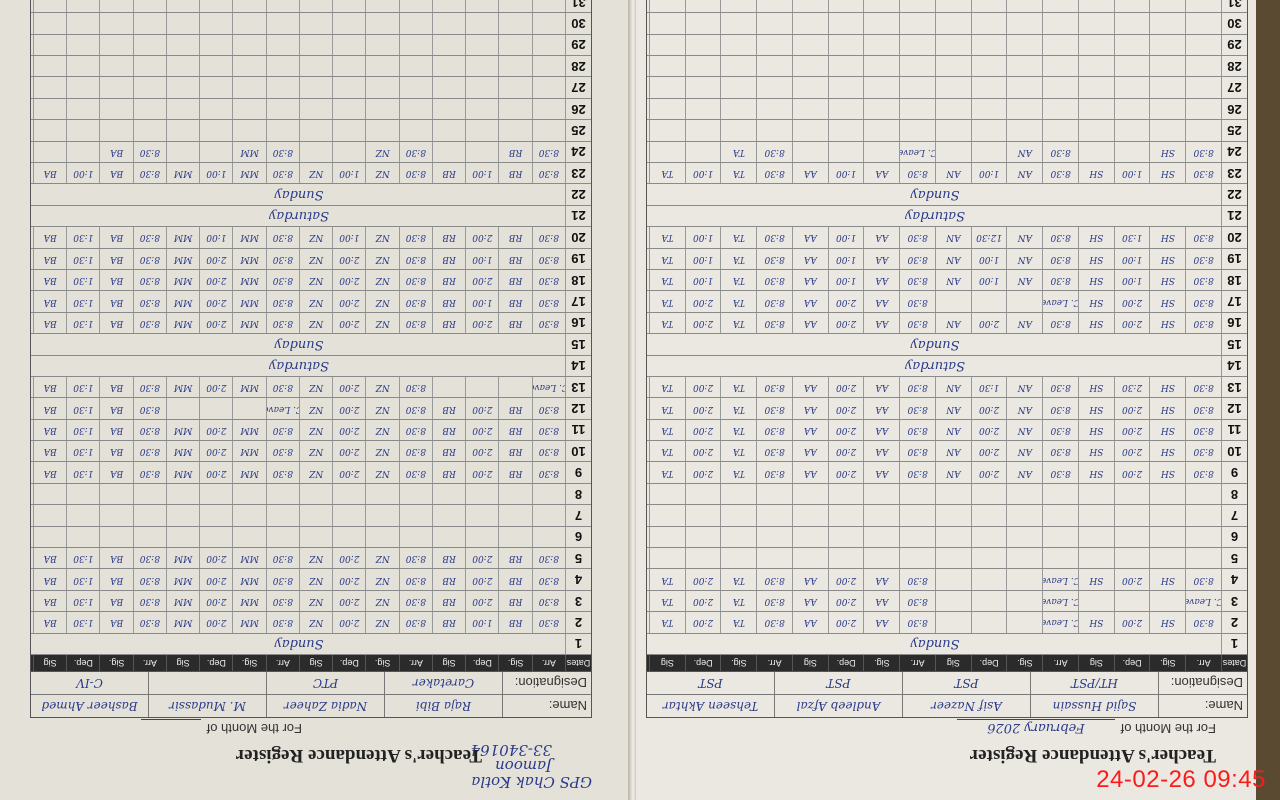  Describe the element at coordinates (548, 387) in the screenshot. I see `arrival-time: C. Leave` at that location.